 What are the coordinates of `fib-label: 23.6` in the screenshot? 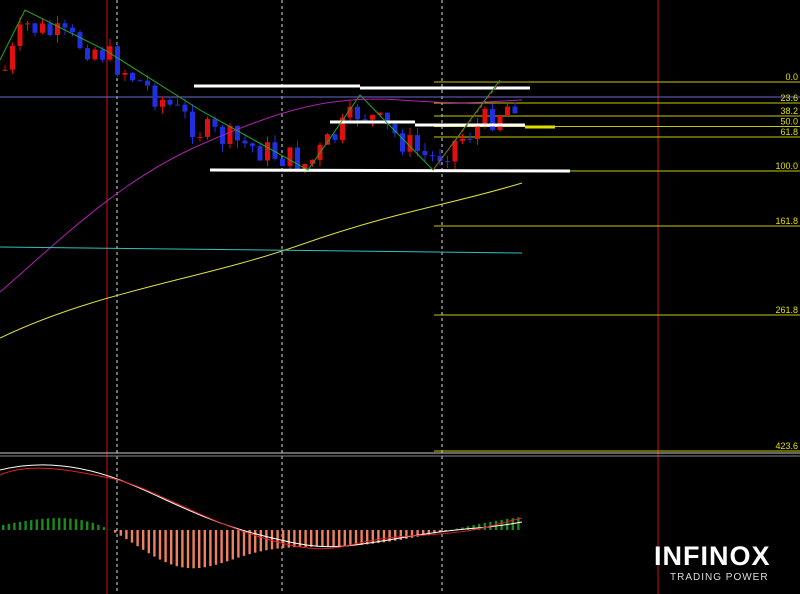 It's located at (789, 98).